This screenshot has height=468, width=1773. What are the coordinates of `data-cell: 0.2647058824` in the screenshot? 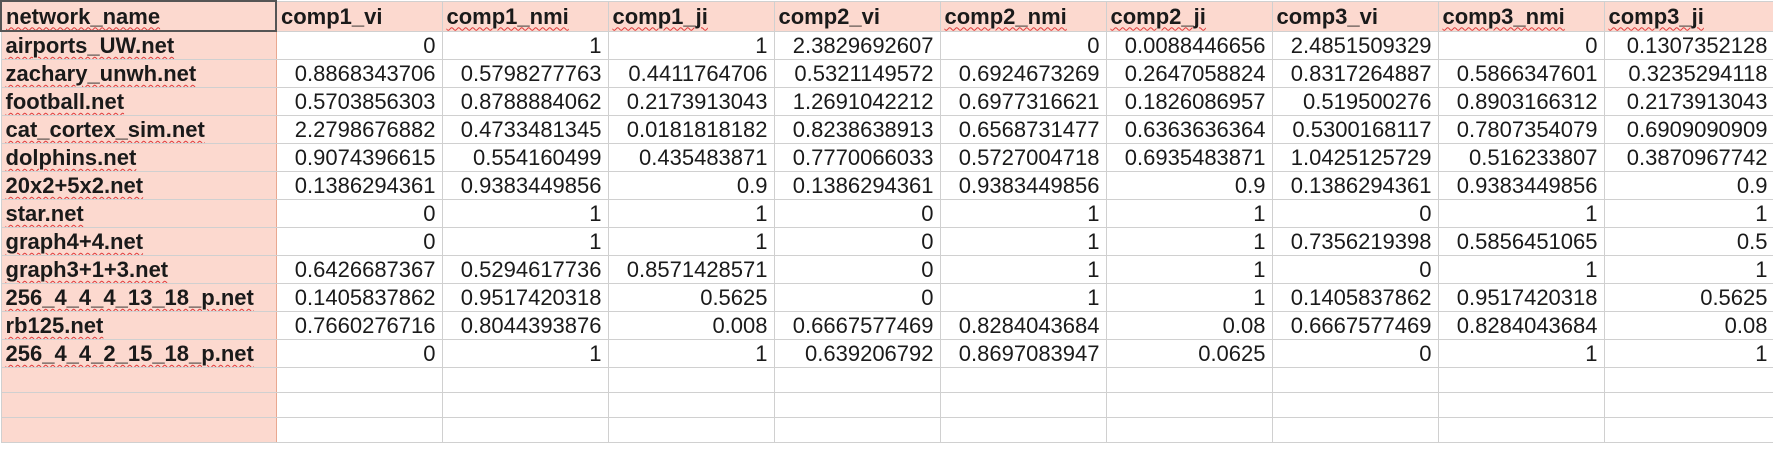 It's located at (1189, 73).